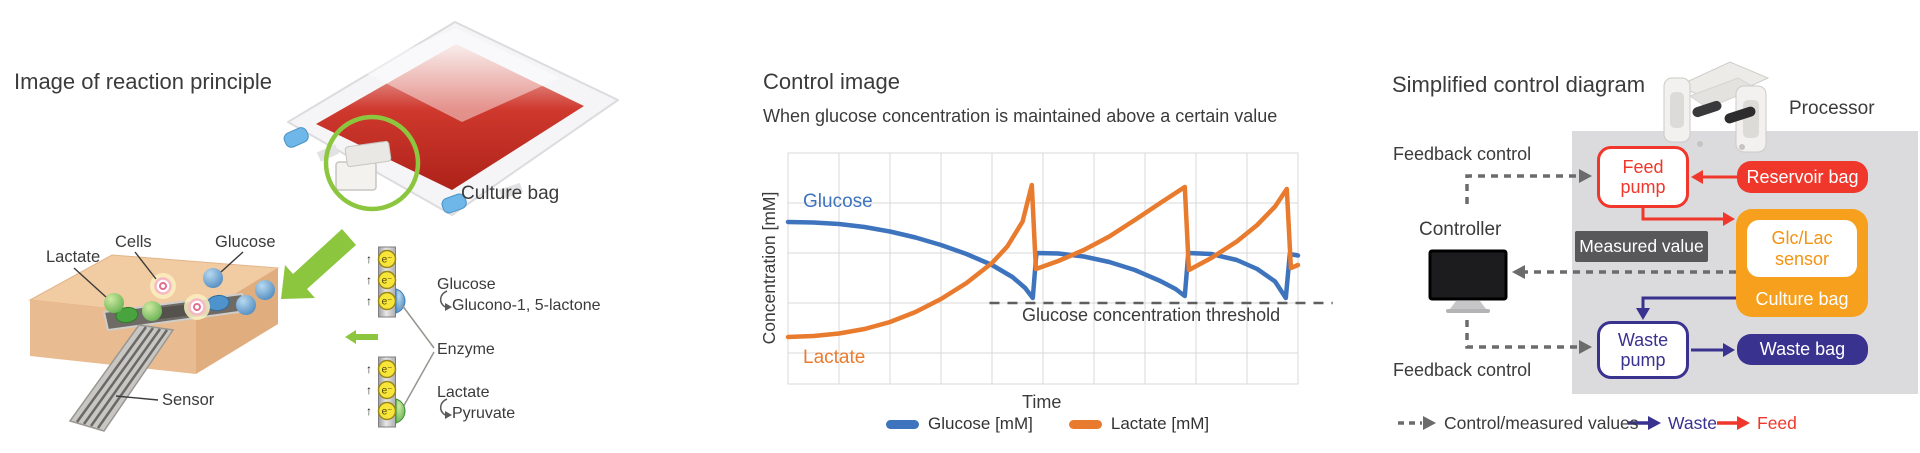  I want to click on flow-arrow-icon, so click(361, 337).